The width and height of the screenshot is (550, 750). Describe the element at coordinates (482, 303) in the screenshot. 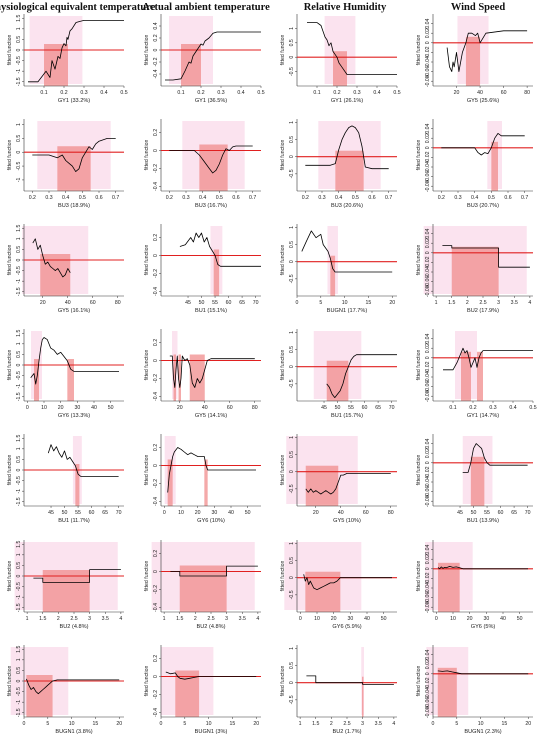

I see `x-tick-label: 2.5` at that location.